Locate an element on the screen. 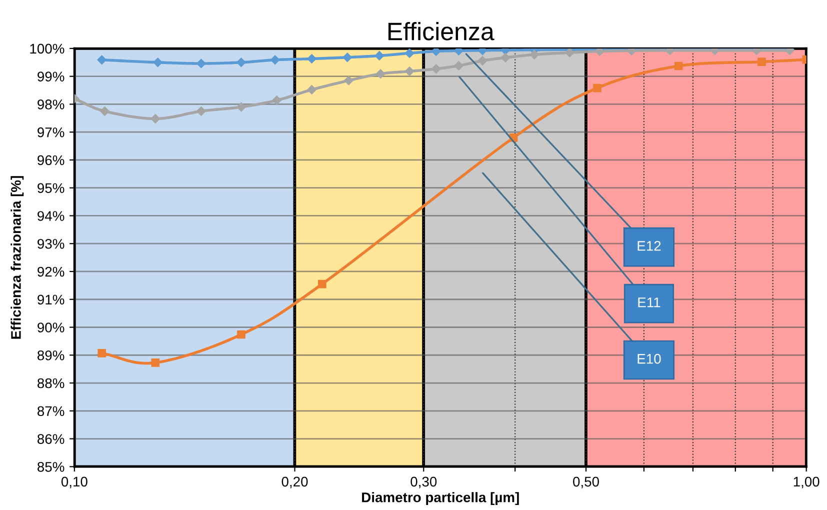 Image resolution: width=827 pixels, height=510 pixels. y-tick-label: 90% is located at coordinates (51, 327).